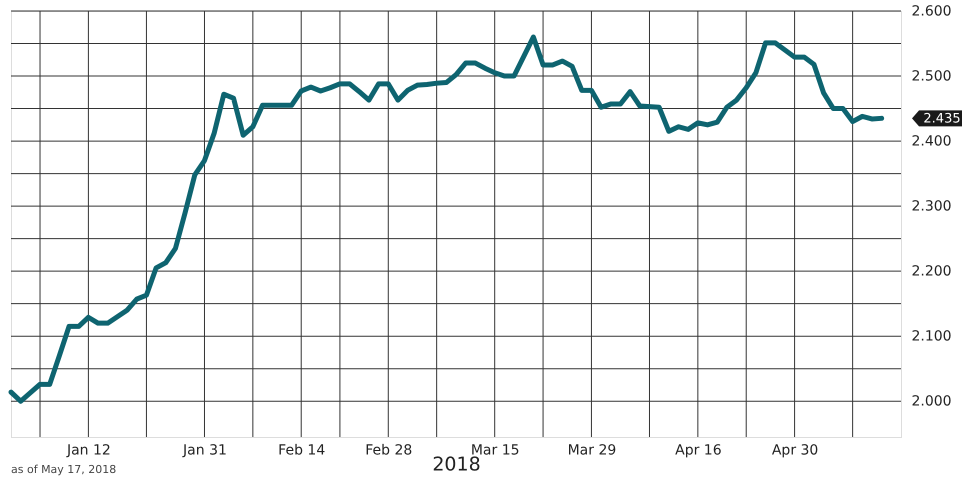 The image size is (974, 477). What do you see at coordinates (388, 450) in the screenshot?
I see `x-tick-label: Feb 28` at bounding box center [388, 450].